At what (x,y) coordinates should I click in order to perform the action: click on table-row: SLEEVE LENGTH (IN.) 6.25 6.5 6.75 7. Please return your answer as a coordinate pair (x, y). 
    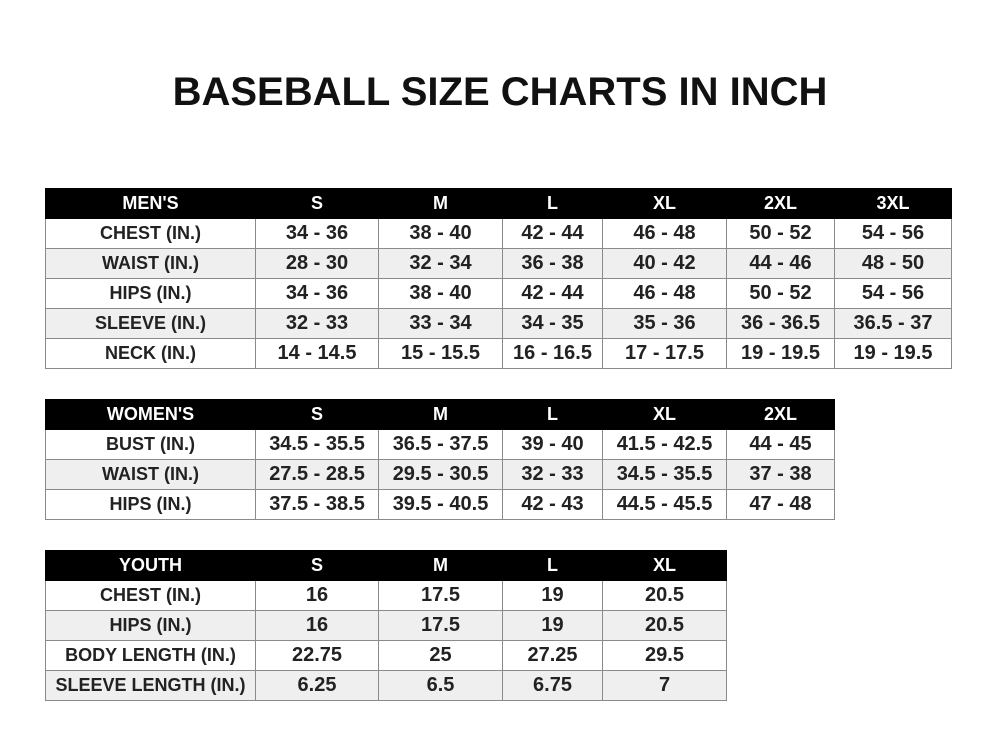
    Looking at the image, I should click on (386, 685).